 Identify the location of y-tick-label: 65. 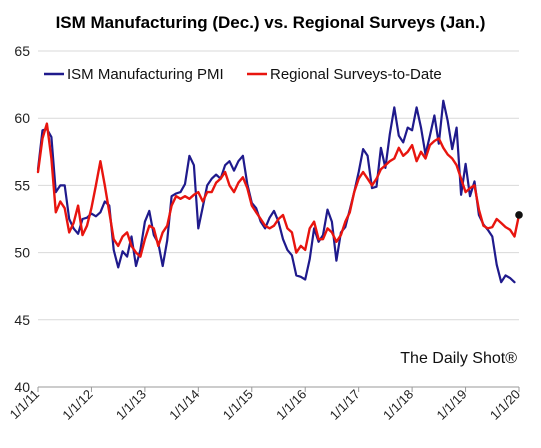
(22, 51).